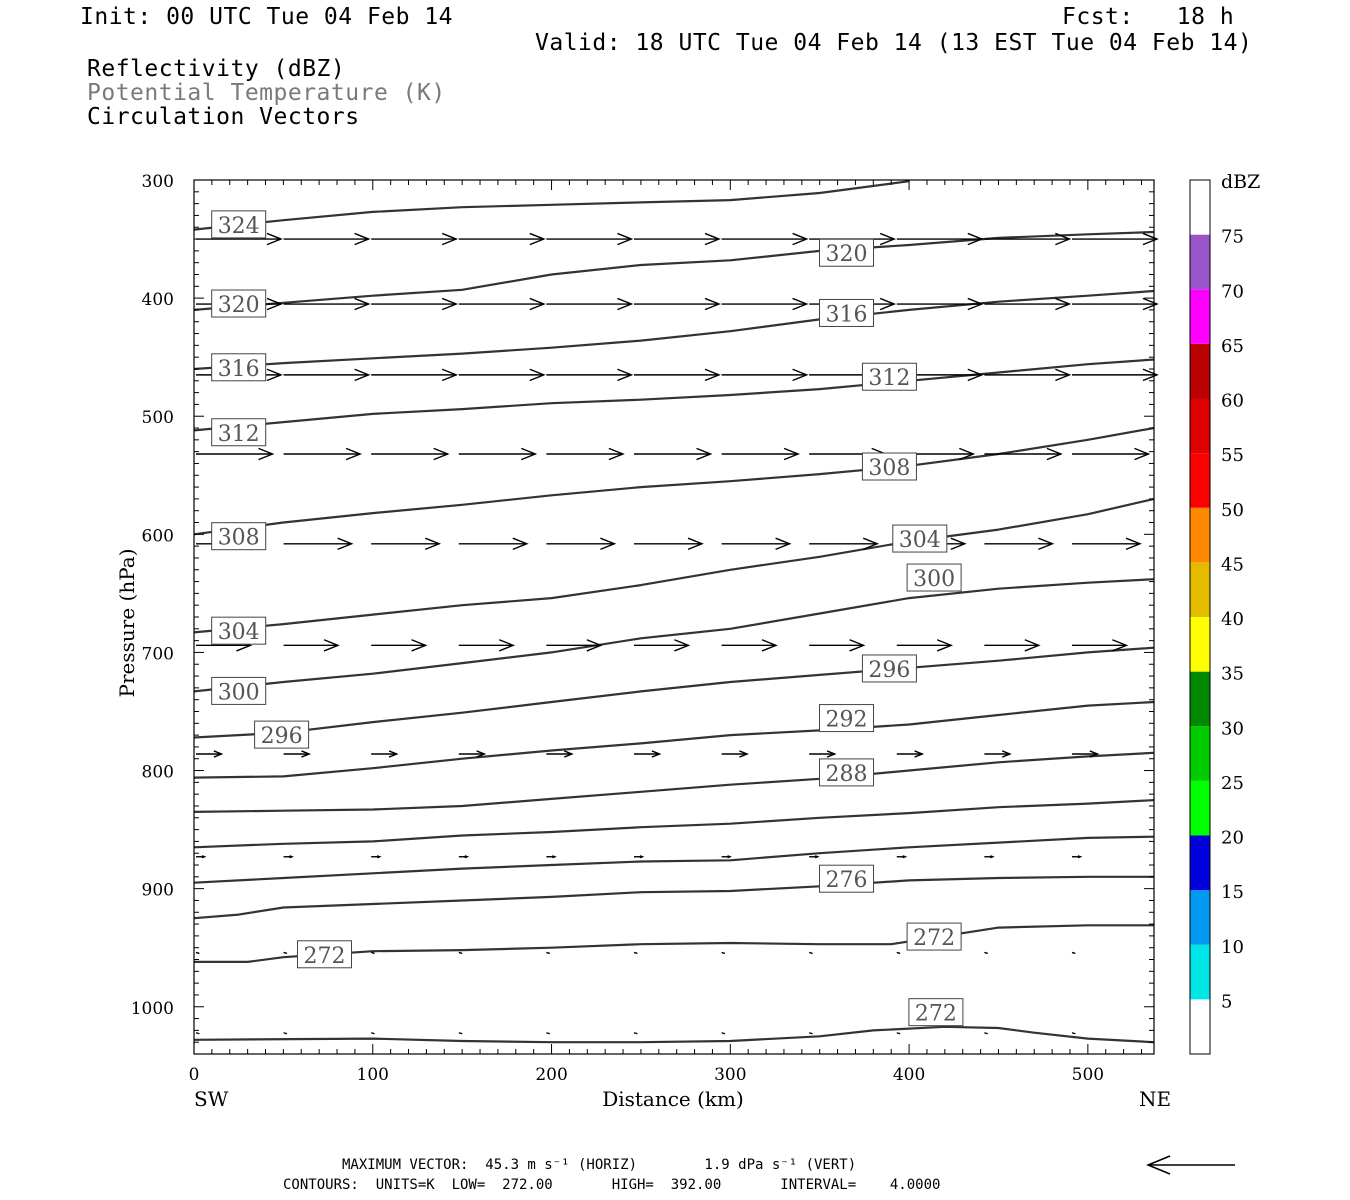 The width and height of the screenshot is (1350, 1200). I want to click on colorbar: 5 10 15 20 25 30 35 40 45 50 55 60 65 70 75 dBZ, so click(1224, 613).